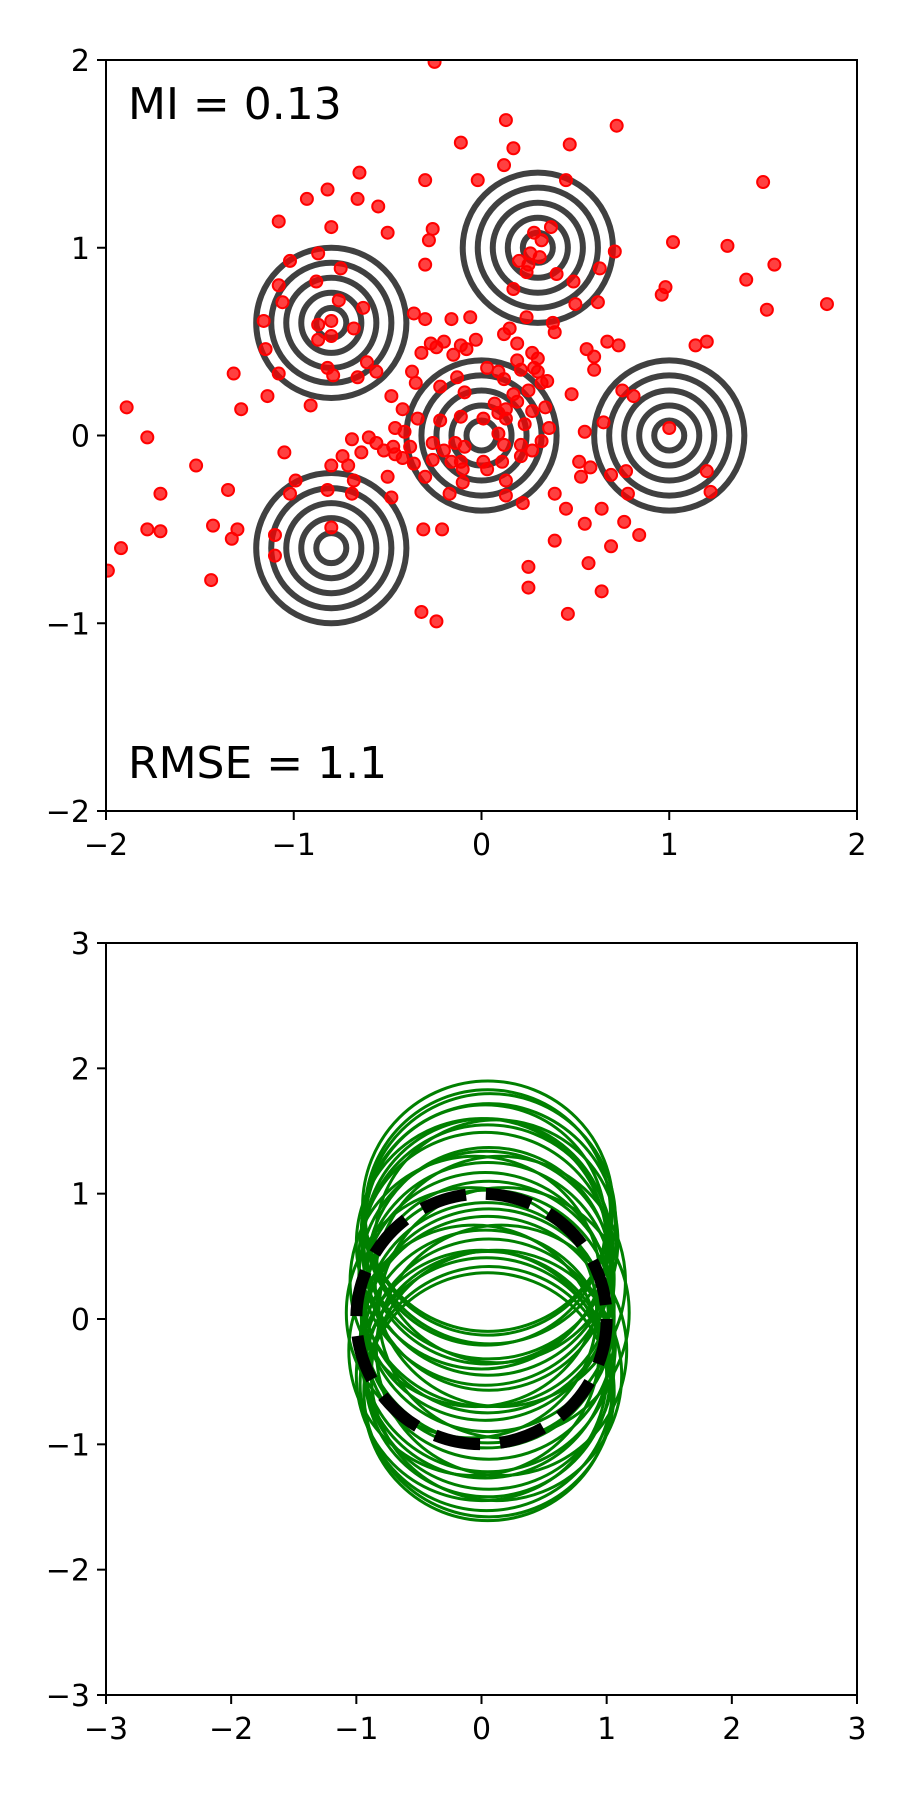 This screenshot has width=900, height=1800. What do you see at coordinates (68, 624) in the screenshot?
I see `top-ytick-label: −1` at bounding box center [68, 624].